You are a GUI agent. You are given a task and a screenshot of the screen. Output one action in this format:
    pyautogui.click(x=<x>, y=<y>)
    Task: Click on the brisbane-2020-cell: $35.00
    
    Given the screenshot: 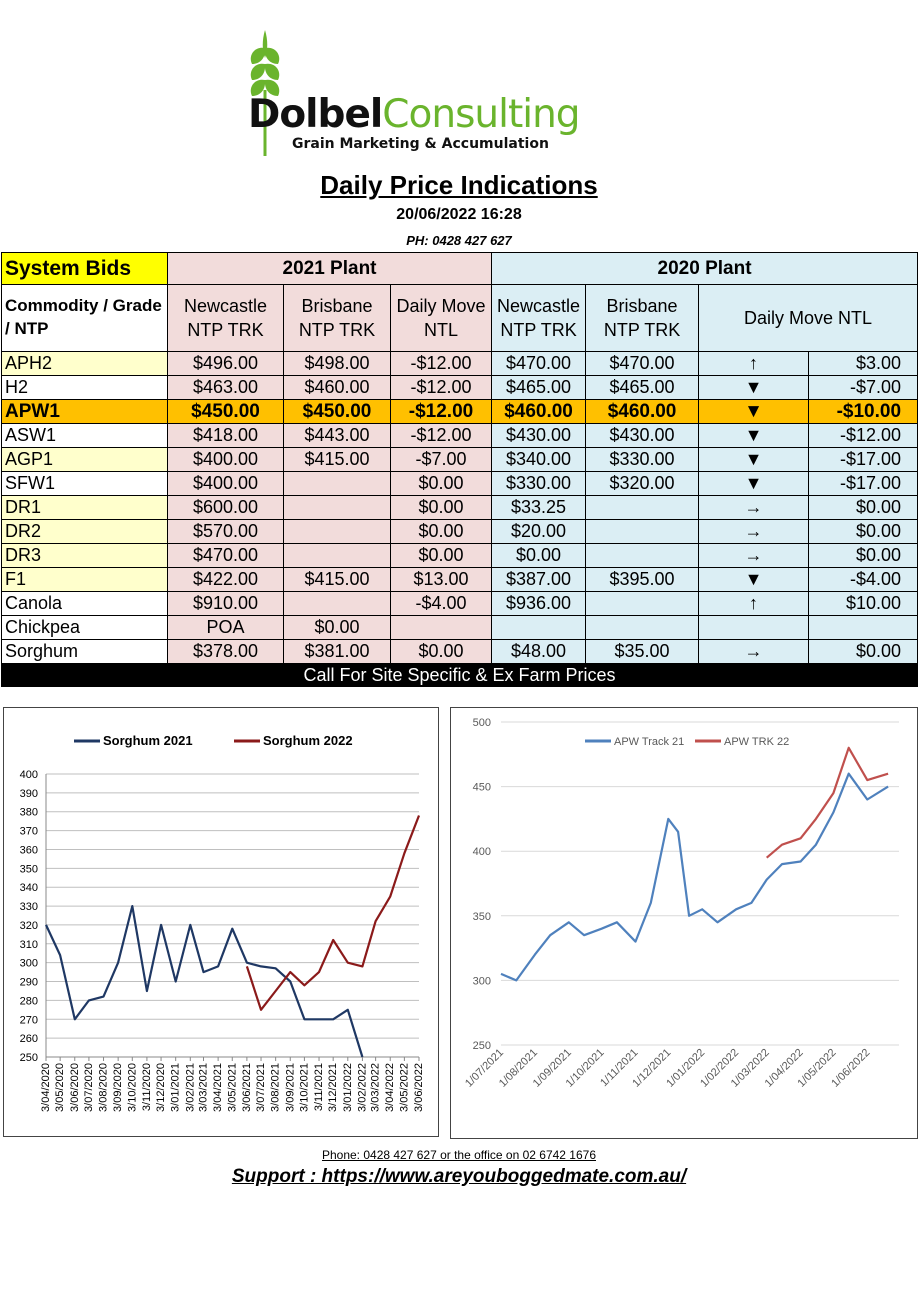 What is the action you would take?
    pyautogui.click(x=642, y=651)
    